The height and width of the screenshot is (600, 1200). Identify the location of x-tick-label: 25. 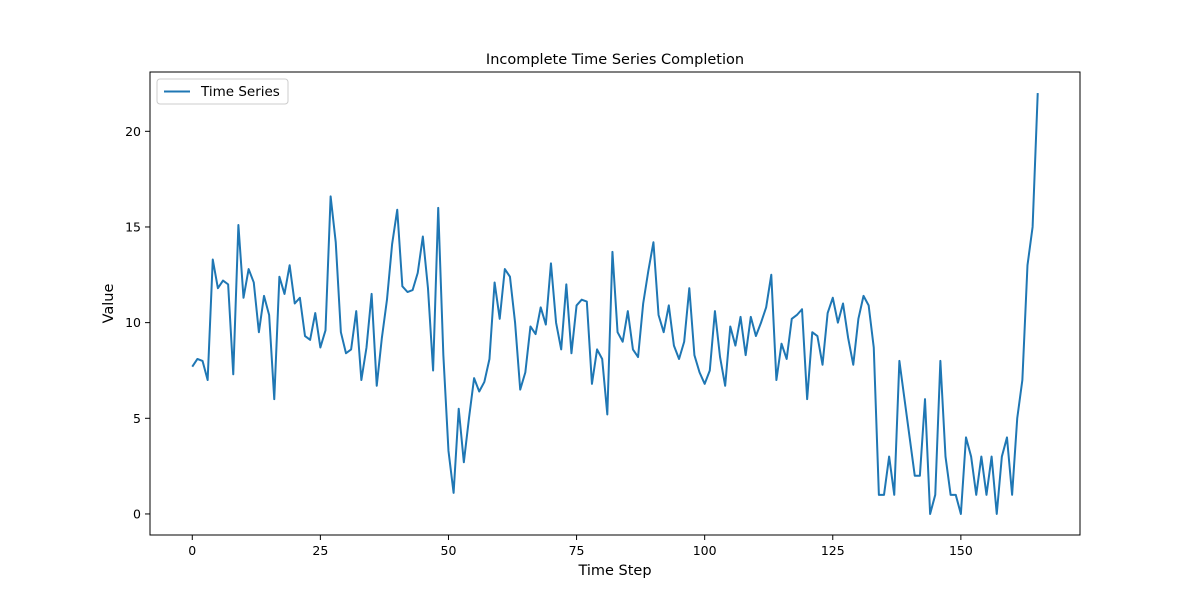
(320, 550).